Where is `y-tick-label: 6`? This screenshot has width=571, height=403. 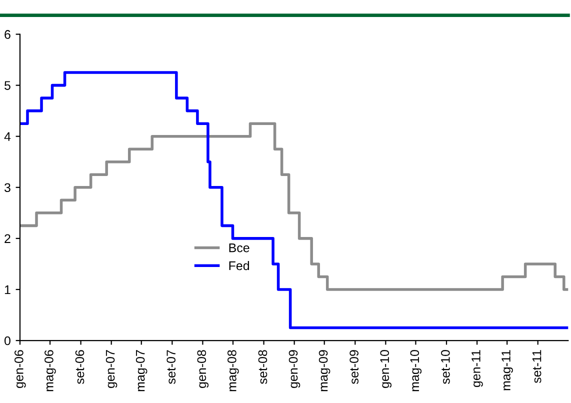 y-tick-label: 6 is located at coordinates (7, 34).